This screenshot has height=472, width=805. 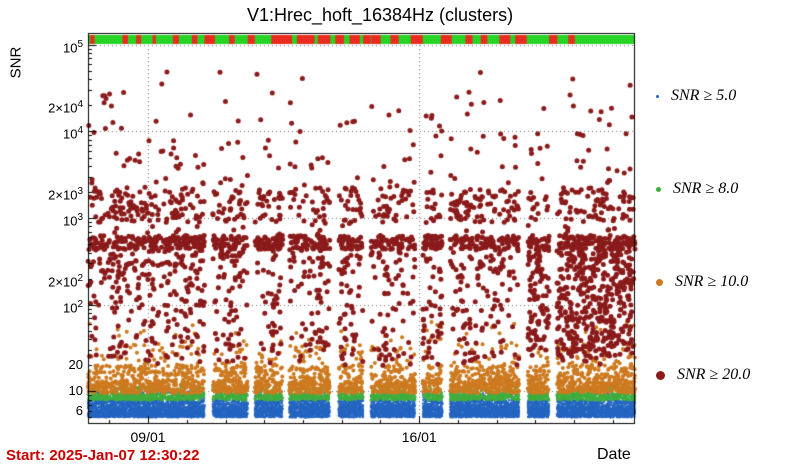 What do you see at coordinates (65, 280) in the screenshot?
I see `y-tick-label: 2×10²` at bounding box center [65, 280].